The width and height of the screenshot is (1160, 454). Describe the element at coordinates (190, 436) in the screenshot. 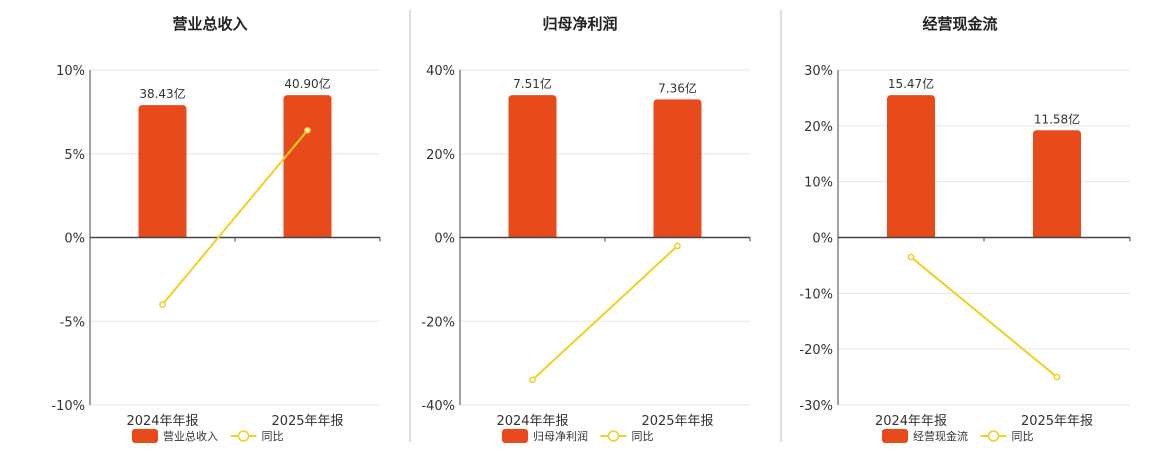

I see `panel-1-legend-bar-label: 营业总收入` at that location.